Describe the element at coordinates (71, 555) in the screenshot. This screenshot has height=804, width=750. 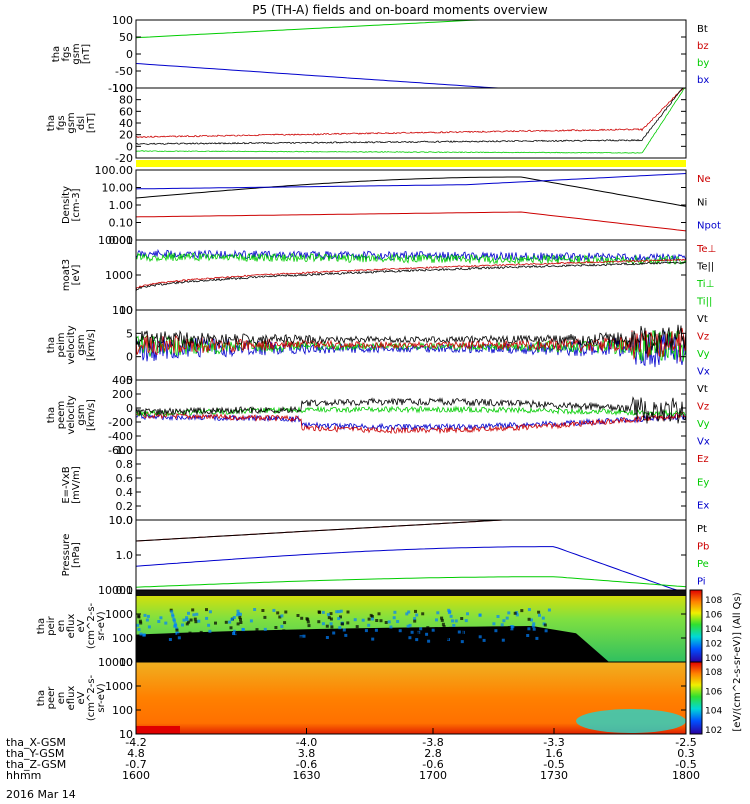
I see `y-axis-label: Pressure[nPa]` at that location.